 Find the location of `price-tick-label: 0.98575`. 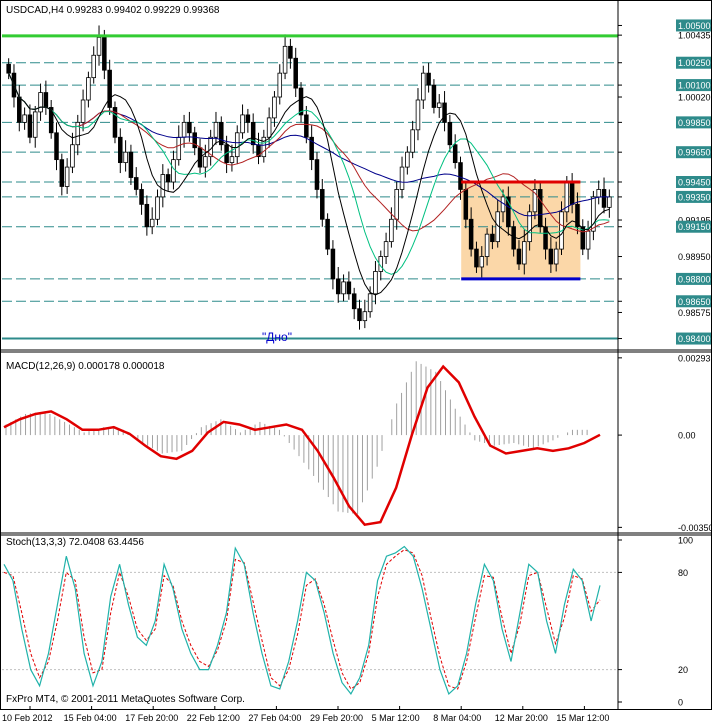

price-tick-label: 0.98575 is located at coordinates (694, 313).